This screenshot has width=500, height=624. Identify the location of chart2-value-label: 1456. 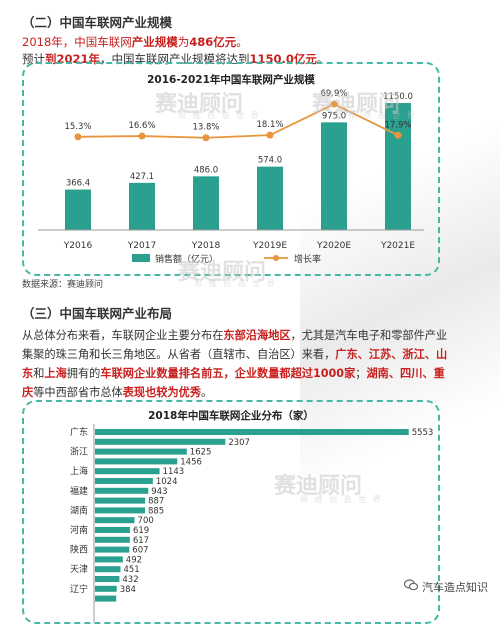
(191, 462).